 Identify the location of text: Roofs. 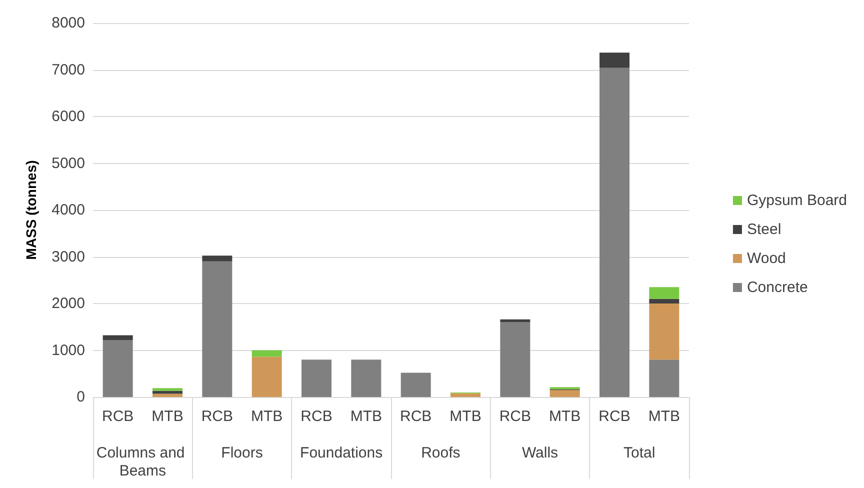
(440, 453).